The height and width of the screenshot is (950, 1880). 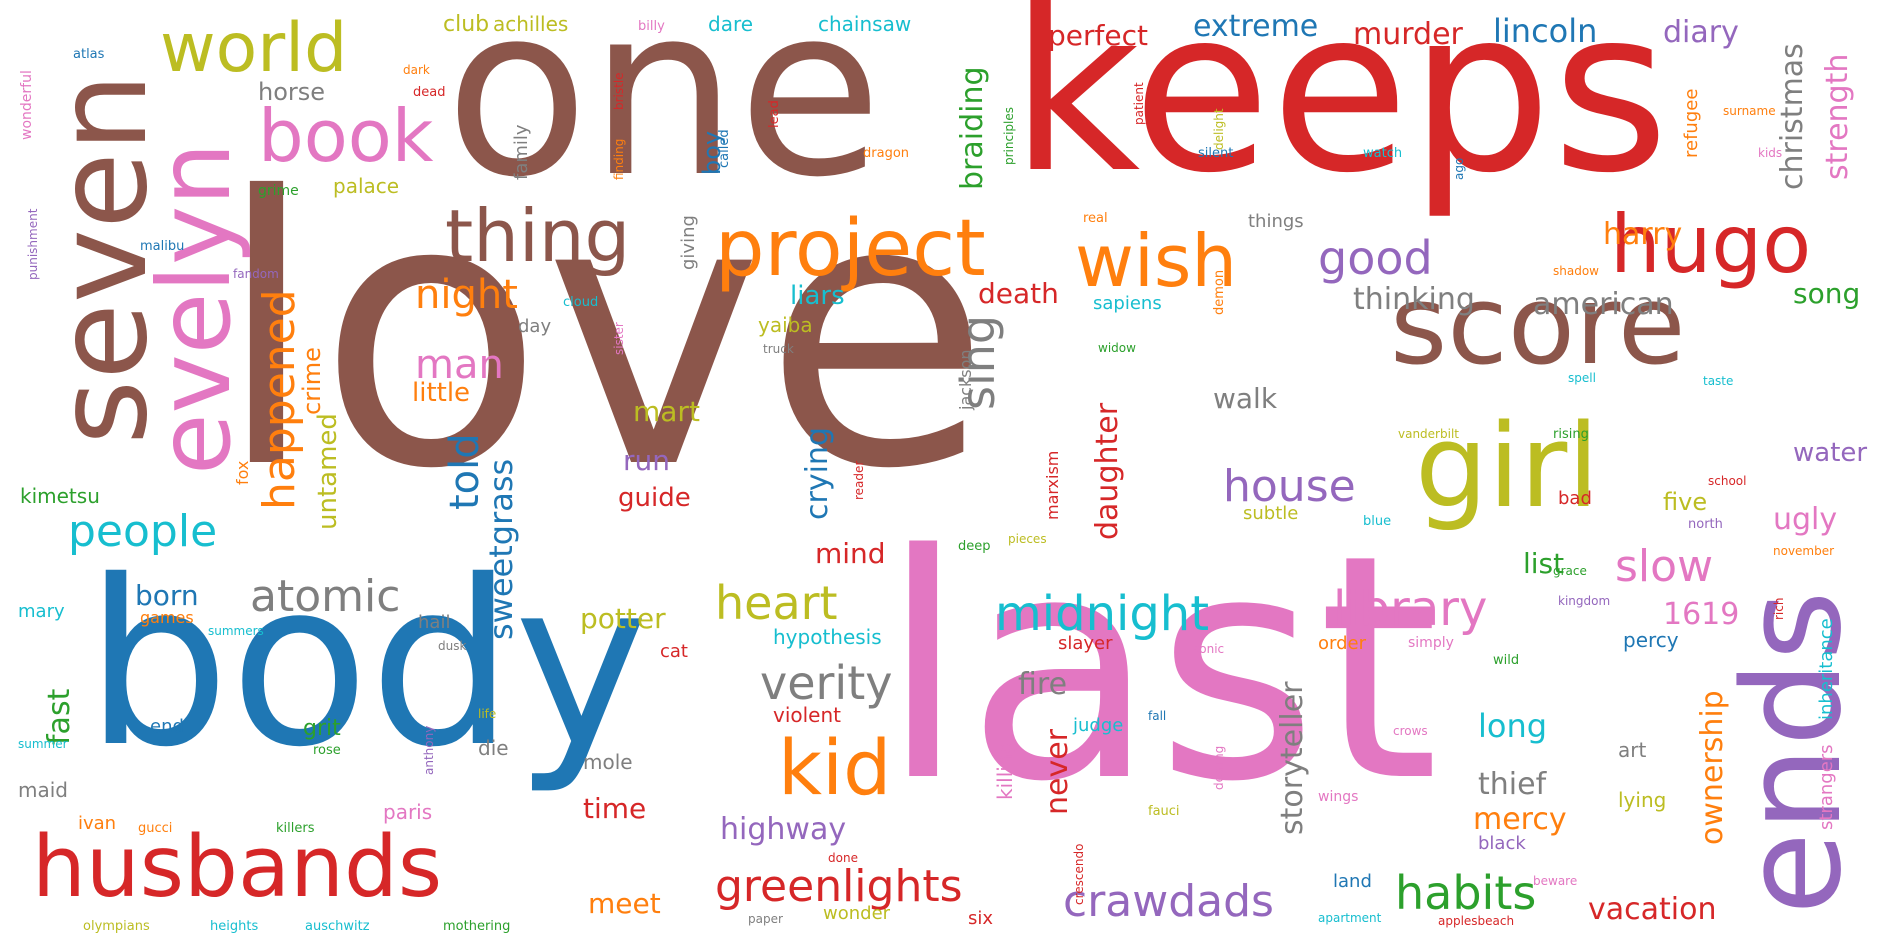 What do you see at coordinates (521, 152) in the screenshot?
I see `word-family: family` at bounding box center [521, 152].